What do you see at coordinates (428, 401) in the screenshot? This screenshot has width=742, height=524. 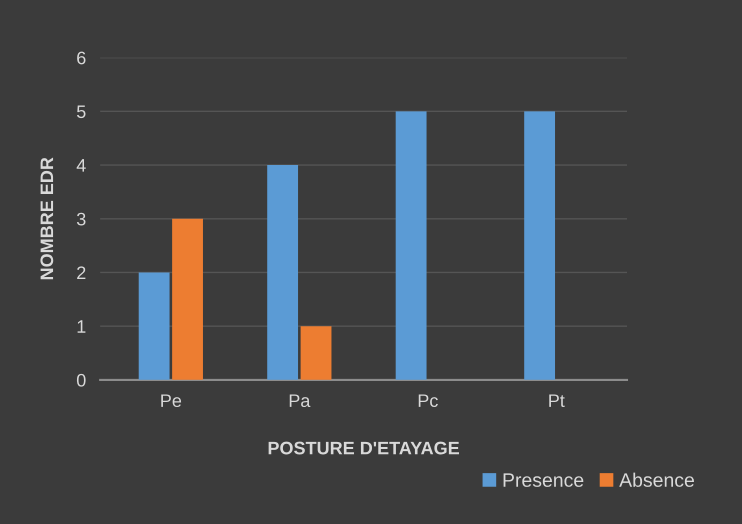 I see `x-tick-label: Pc` at bounding box center [428, 401].